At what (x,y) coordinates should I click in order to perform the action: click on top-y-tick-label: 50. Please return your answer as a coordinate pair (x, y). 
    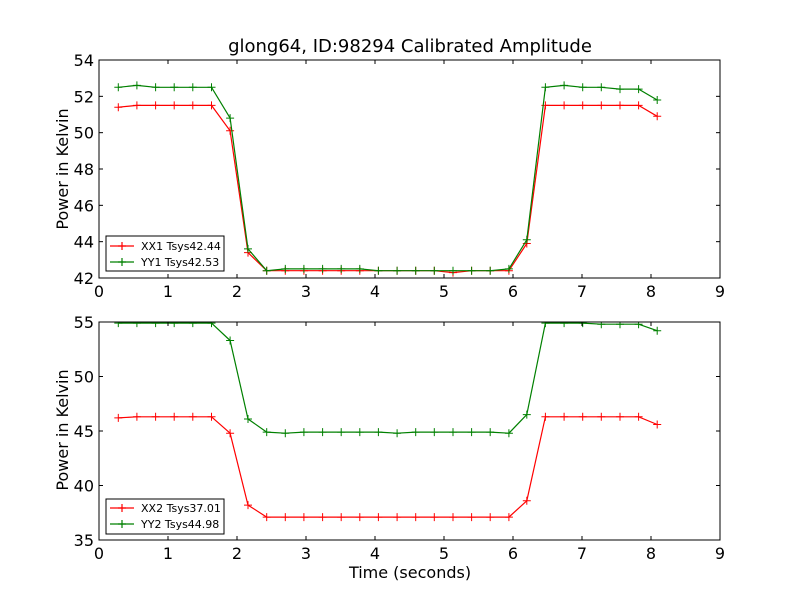
    Looking at the image, I should click on (84, 133).